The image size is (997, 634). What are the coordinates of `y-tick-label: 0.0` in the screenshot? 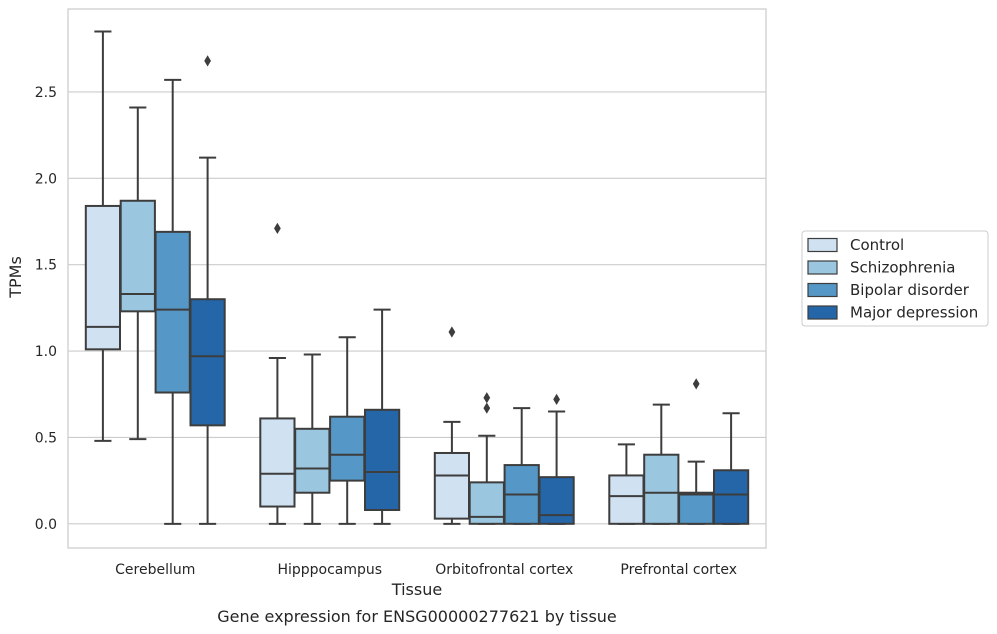 It's located at (46, 525).